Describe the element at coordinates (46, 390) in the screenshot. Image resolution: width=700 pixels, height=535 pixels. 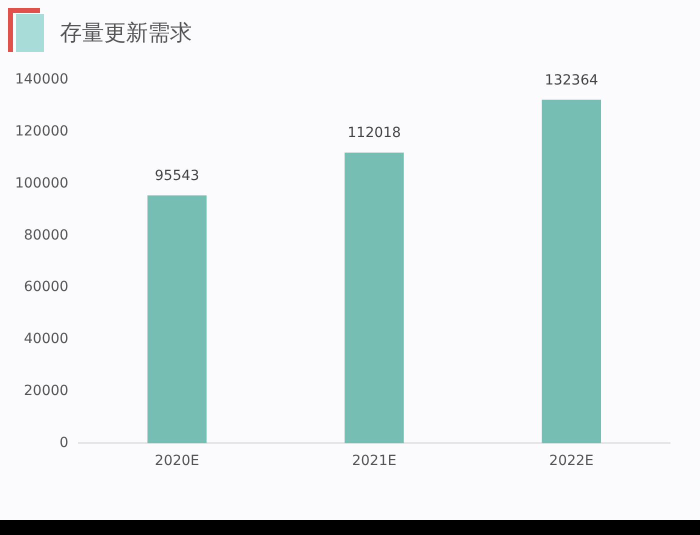
I see `y-tick-label: 20000` at that location.